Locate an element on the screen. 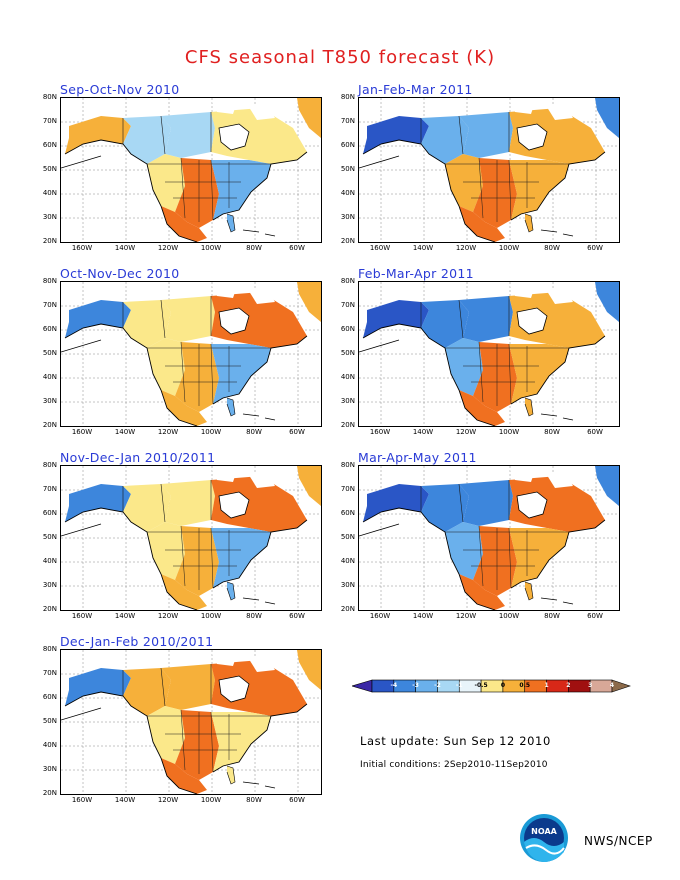 The image size is (680, 880). panel-title: Jan-Feb-Mar 2011 is located at coordinates (415, 89).